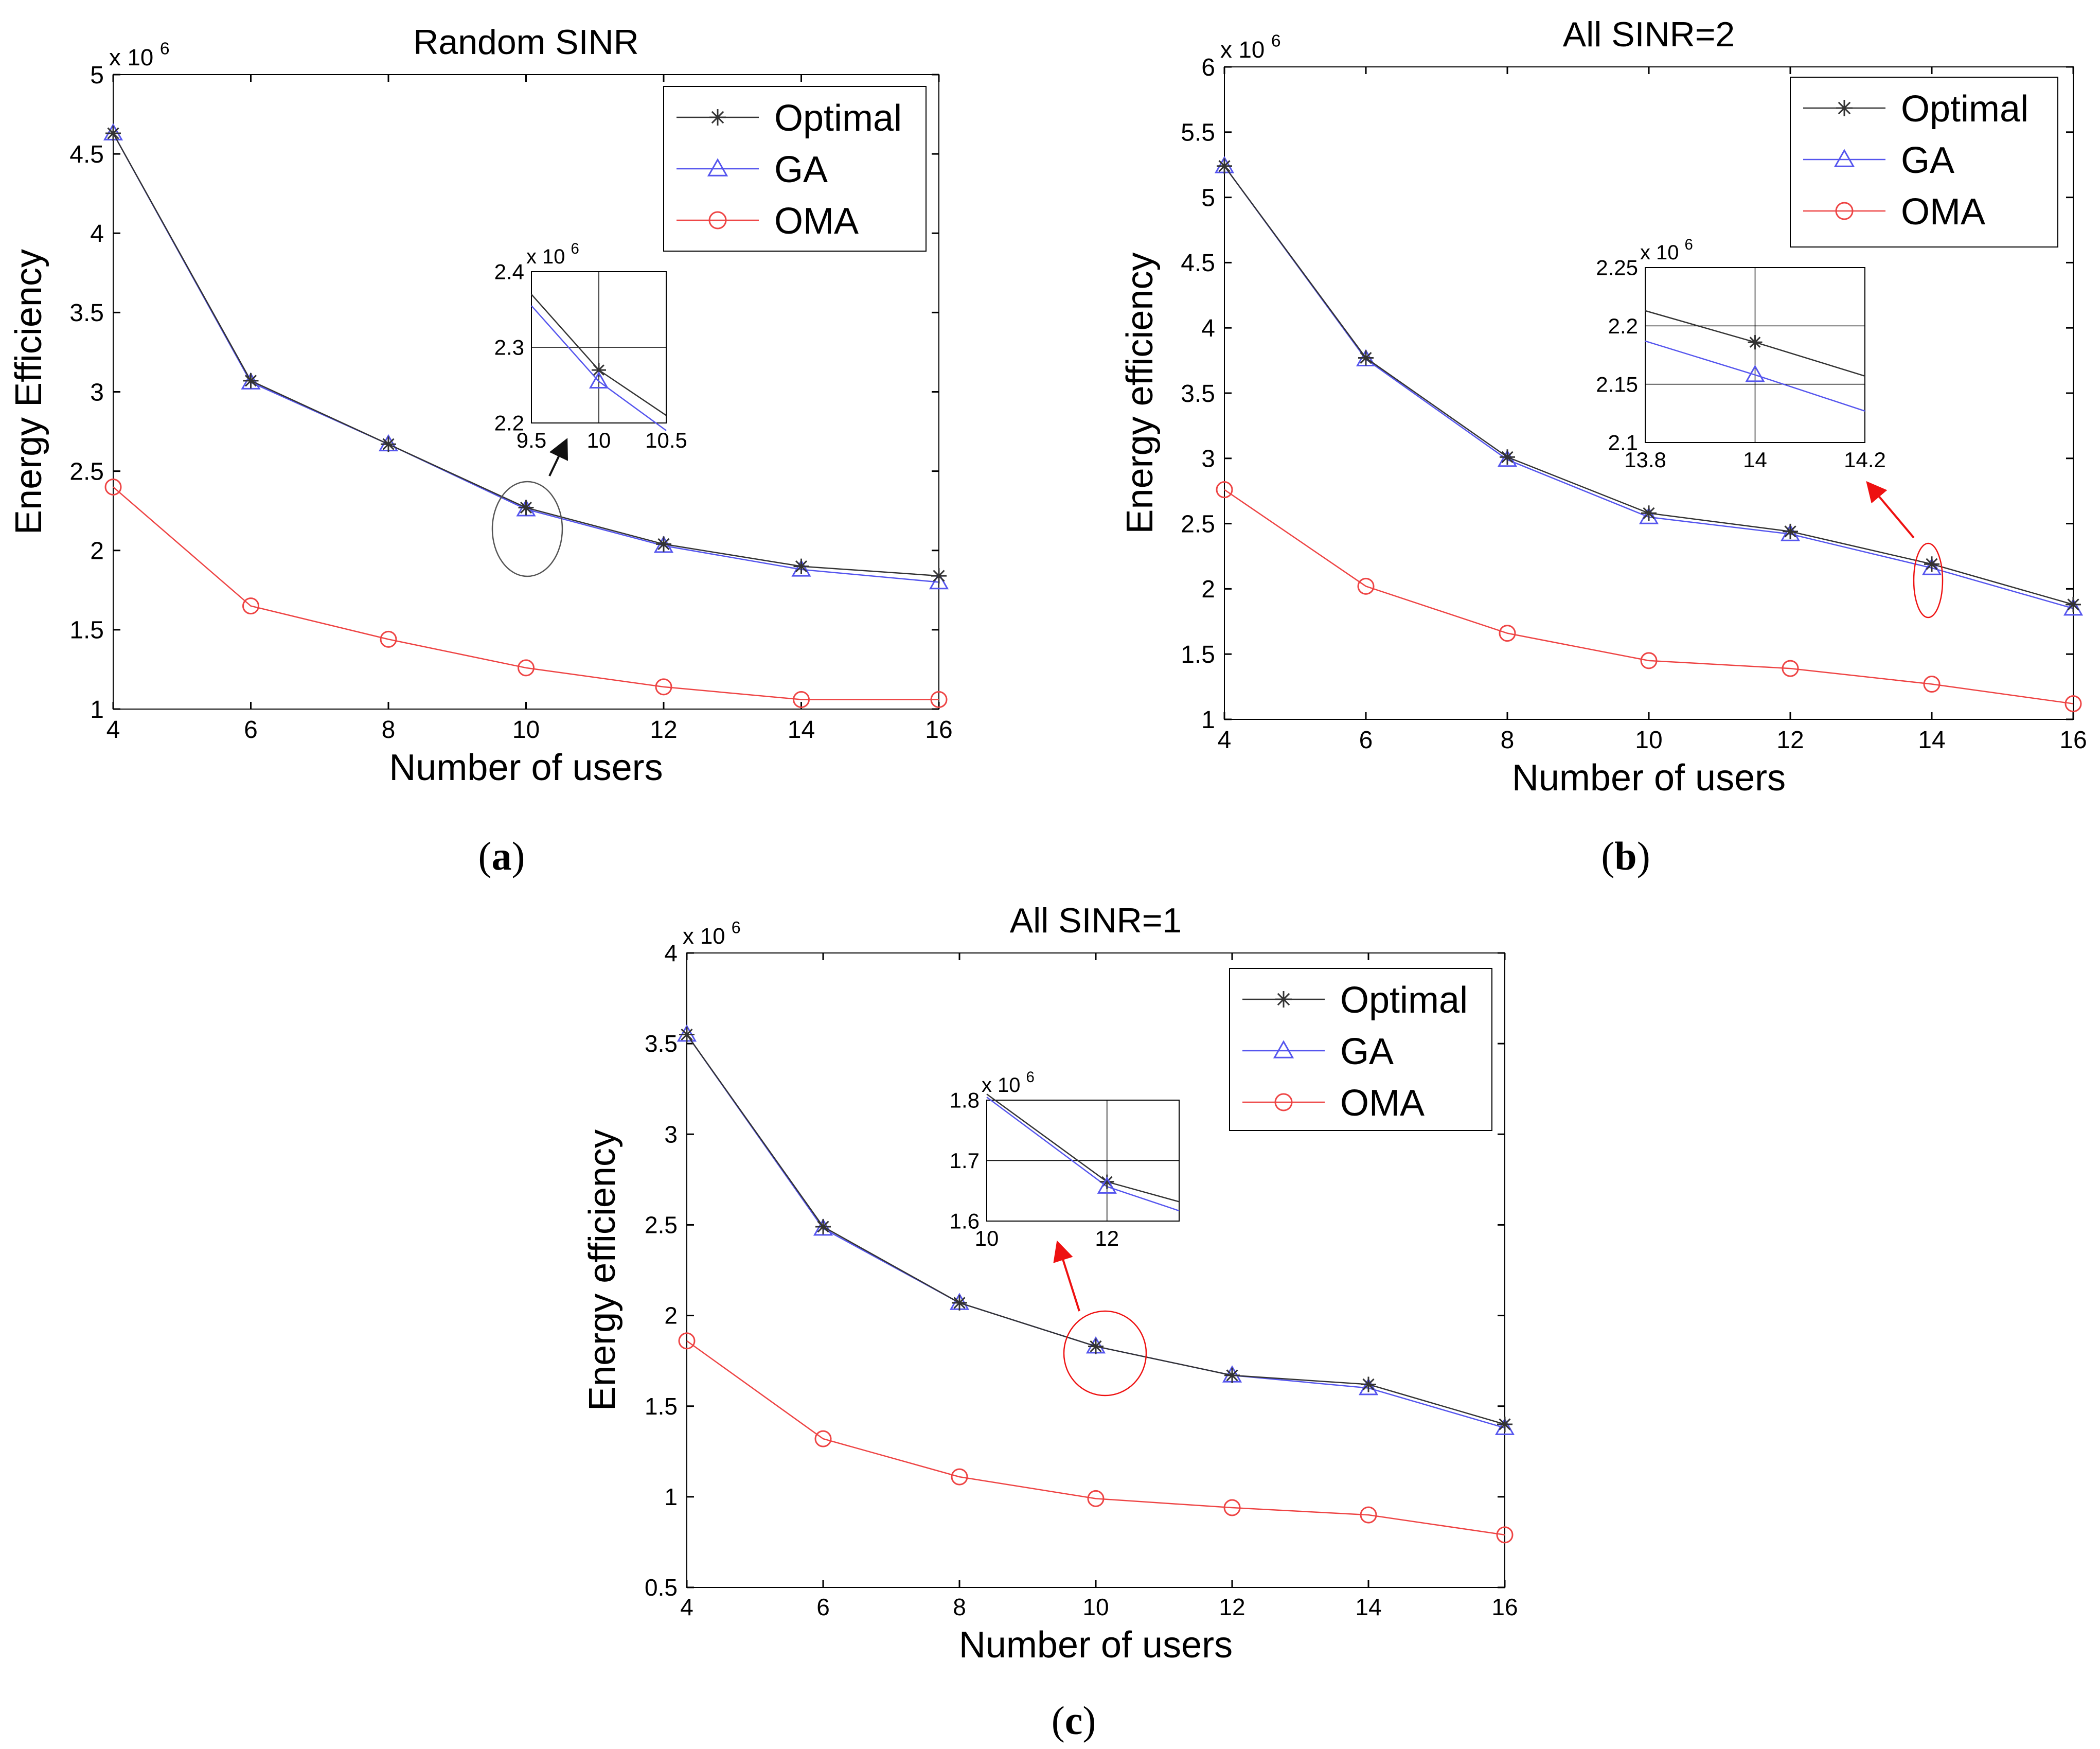 Image resolution: width=2100 pixels, height=1749 pixels. What do you see at coordinates (965, 1100) in the screenshot?
I see `inset-y-tick-label: 1.8` at bounding box center [965, 1100].